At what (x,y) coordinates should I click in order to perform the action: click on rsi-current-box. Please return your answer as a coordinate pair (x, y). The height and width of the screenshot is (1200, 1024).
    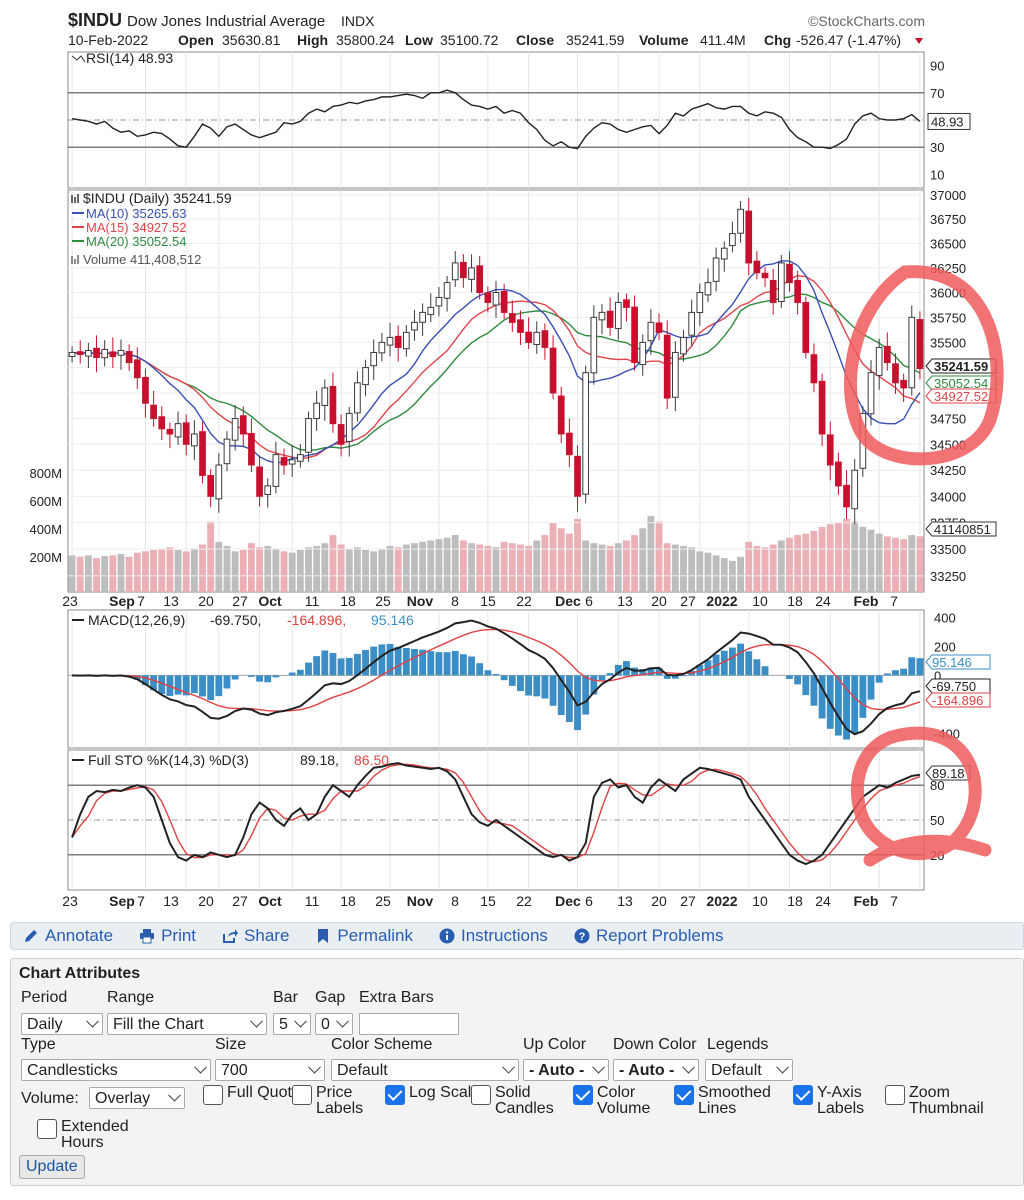
    Looking at the image, I should click on (949, 121).